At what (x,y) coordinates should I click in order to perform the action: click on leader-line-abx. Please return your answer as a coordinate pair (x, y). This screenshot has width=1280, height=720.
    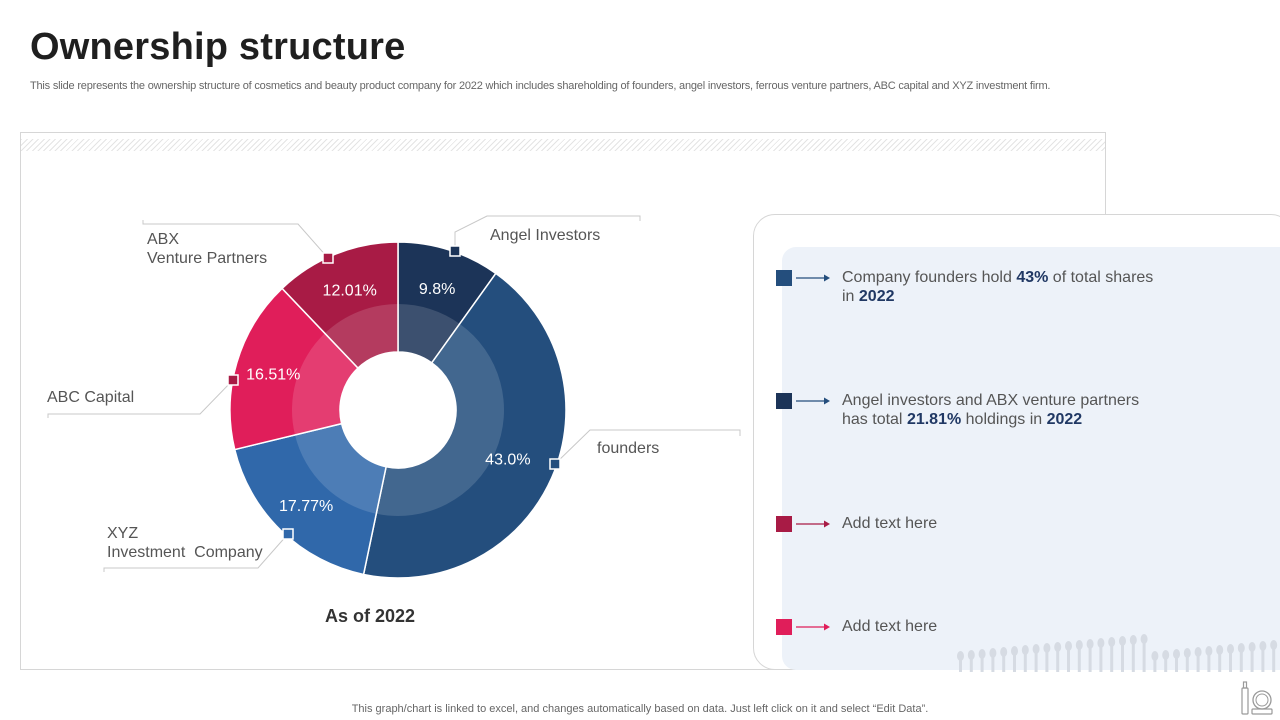
    Looking at the image, I should click on (235, 239).